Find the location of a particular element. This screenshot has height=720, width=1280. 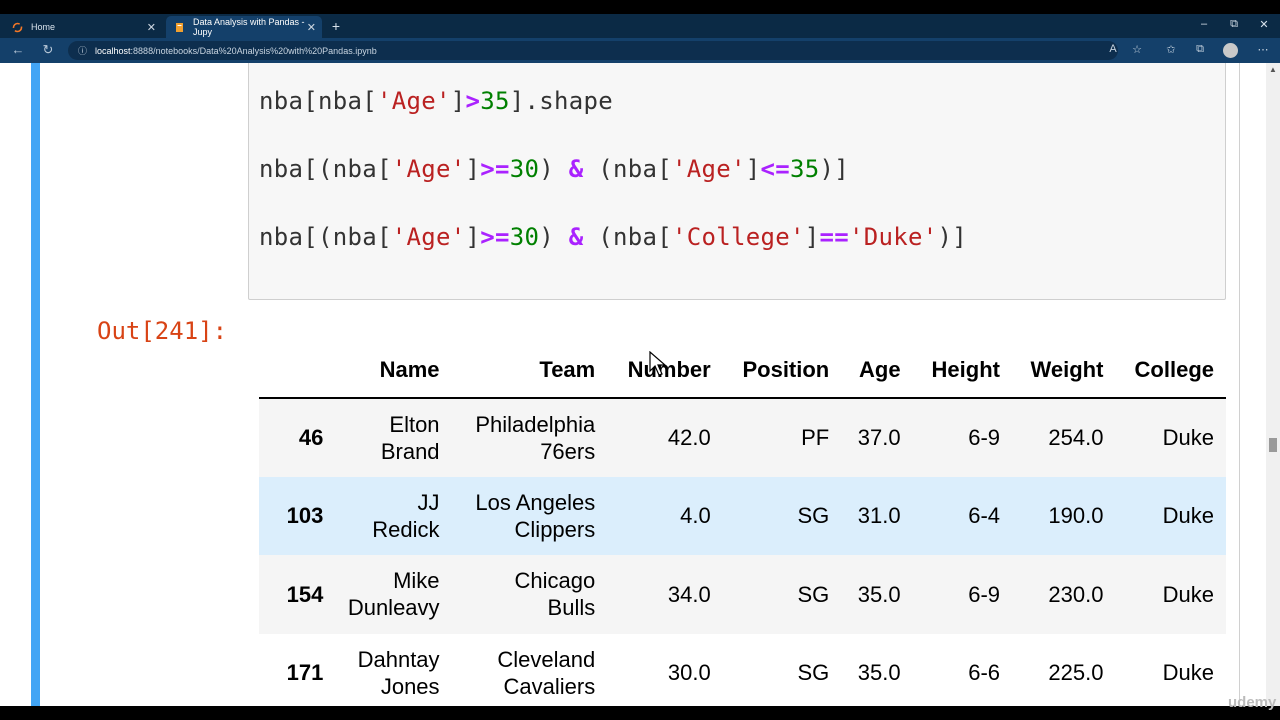

cell-team: Cleveland Cavaliers is located at coordinates (546, 672).